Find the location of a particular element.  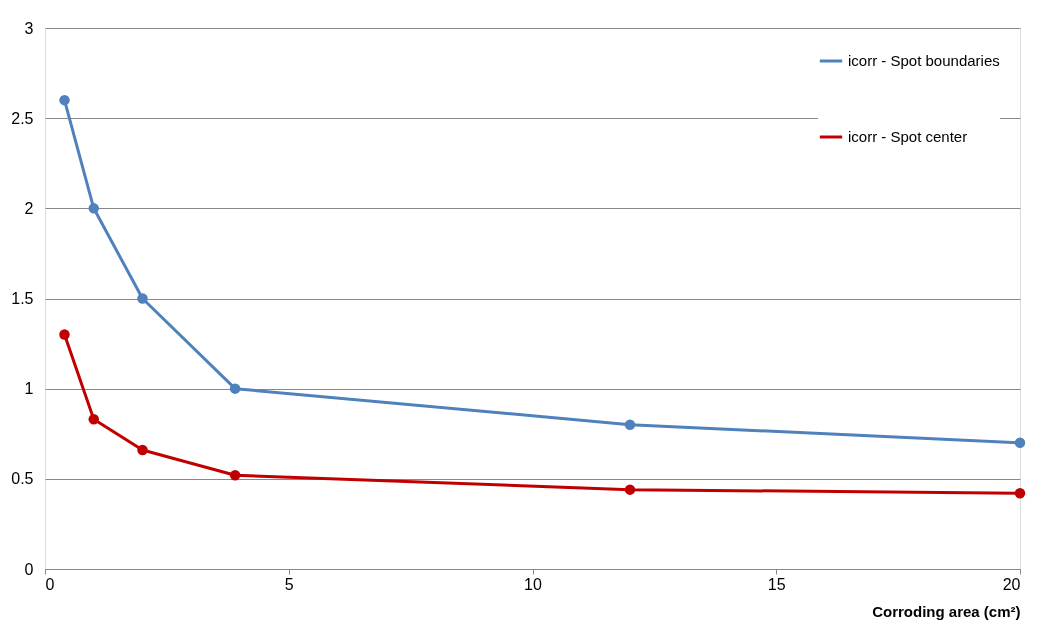

y-tick-label: 2 is located at coordinates (29, 208).